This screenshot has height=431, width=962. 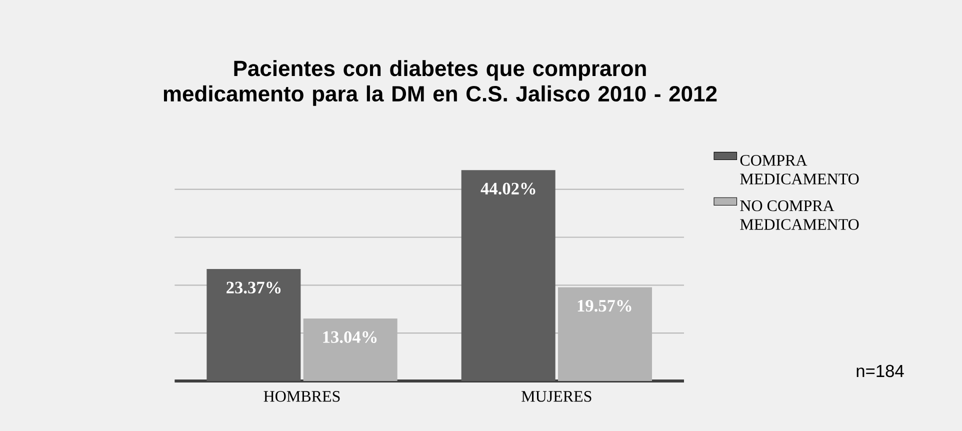 I want to click on x-tick-label: HOMBRES, so click(x=302, y=396).